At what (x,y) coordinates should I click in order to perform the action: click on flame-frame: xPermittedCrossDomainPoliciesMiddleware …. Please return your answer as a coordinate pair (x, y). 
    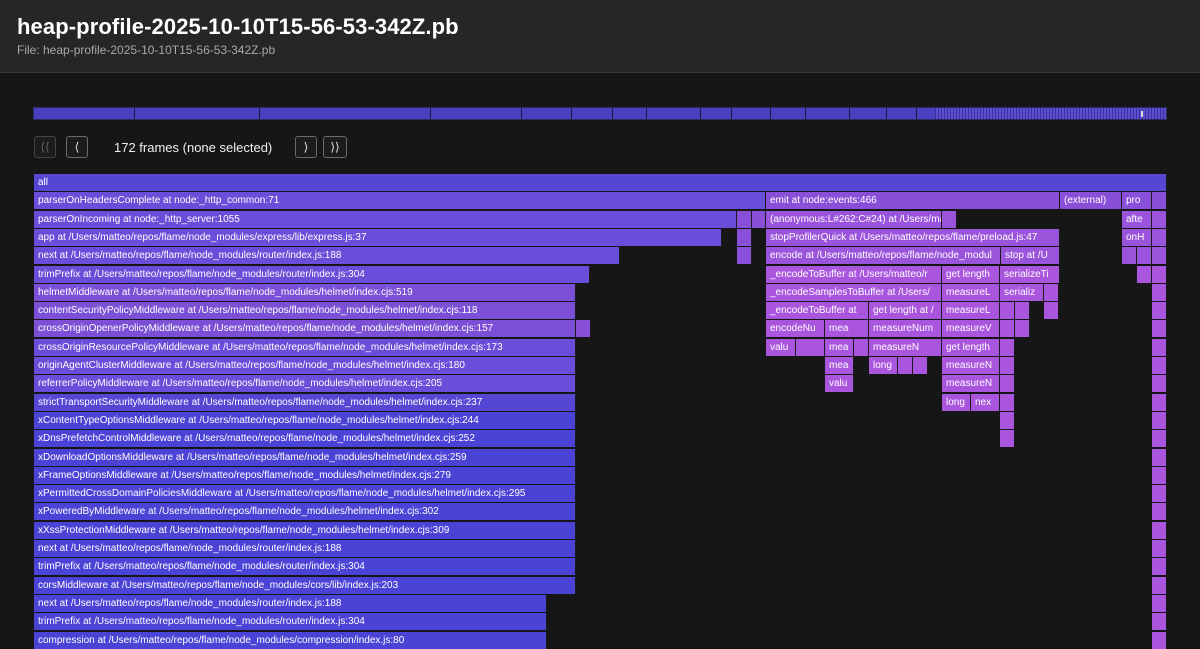
    Looking at the image, I should click on (305, 493).